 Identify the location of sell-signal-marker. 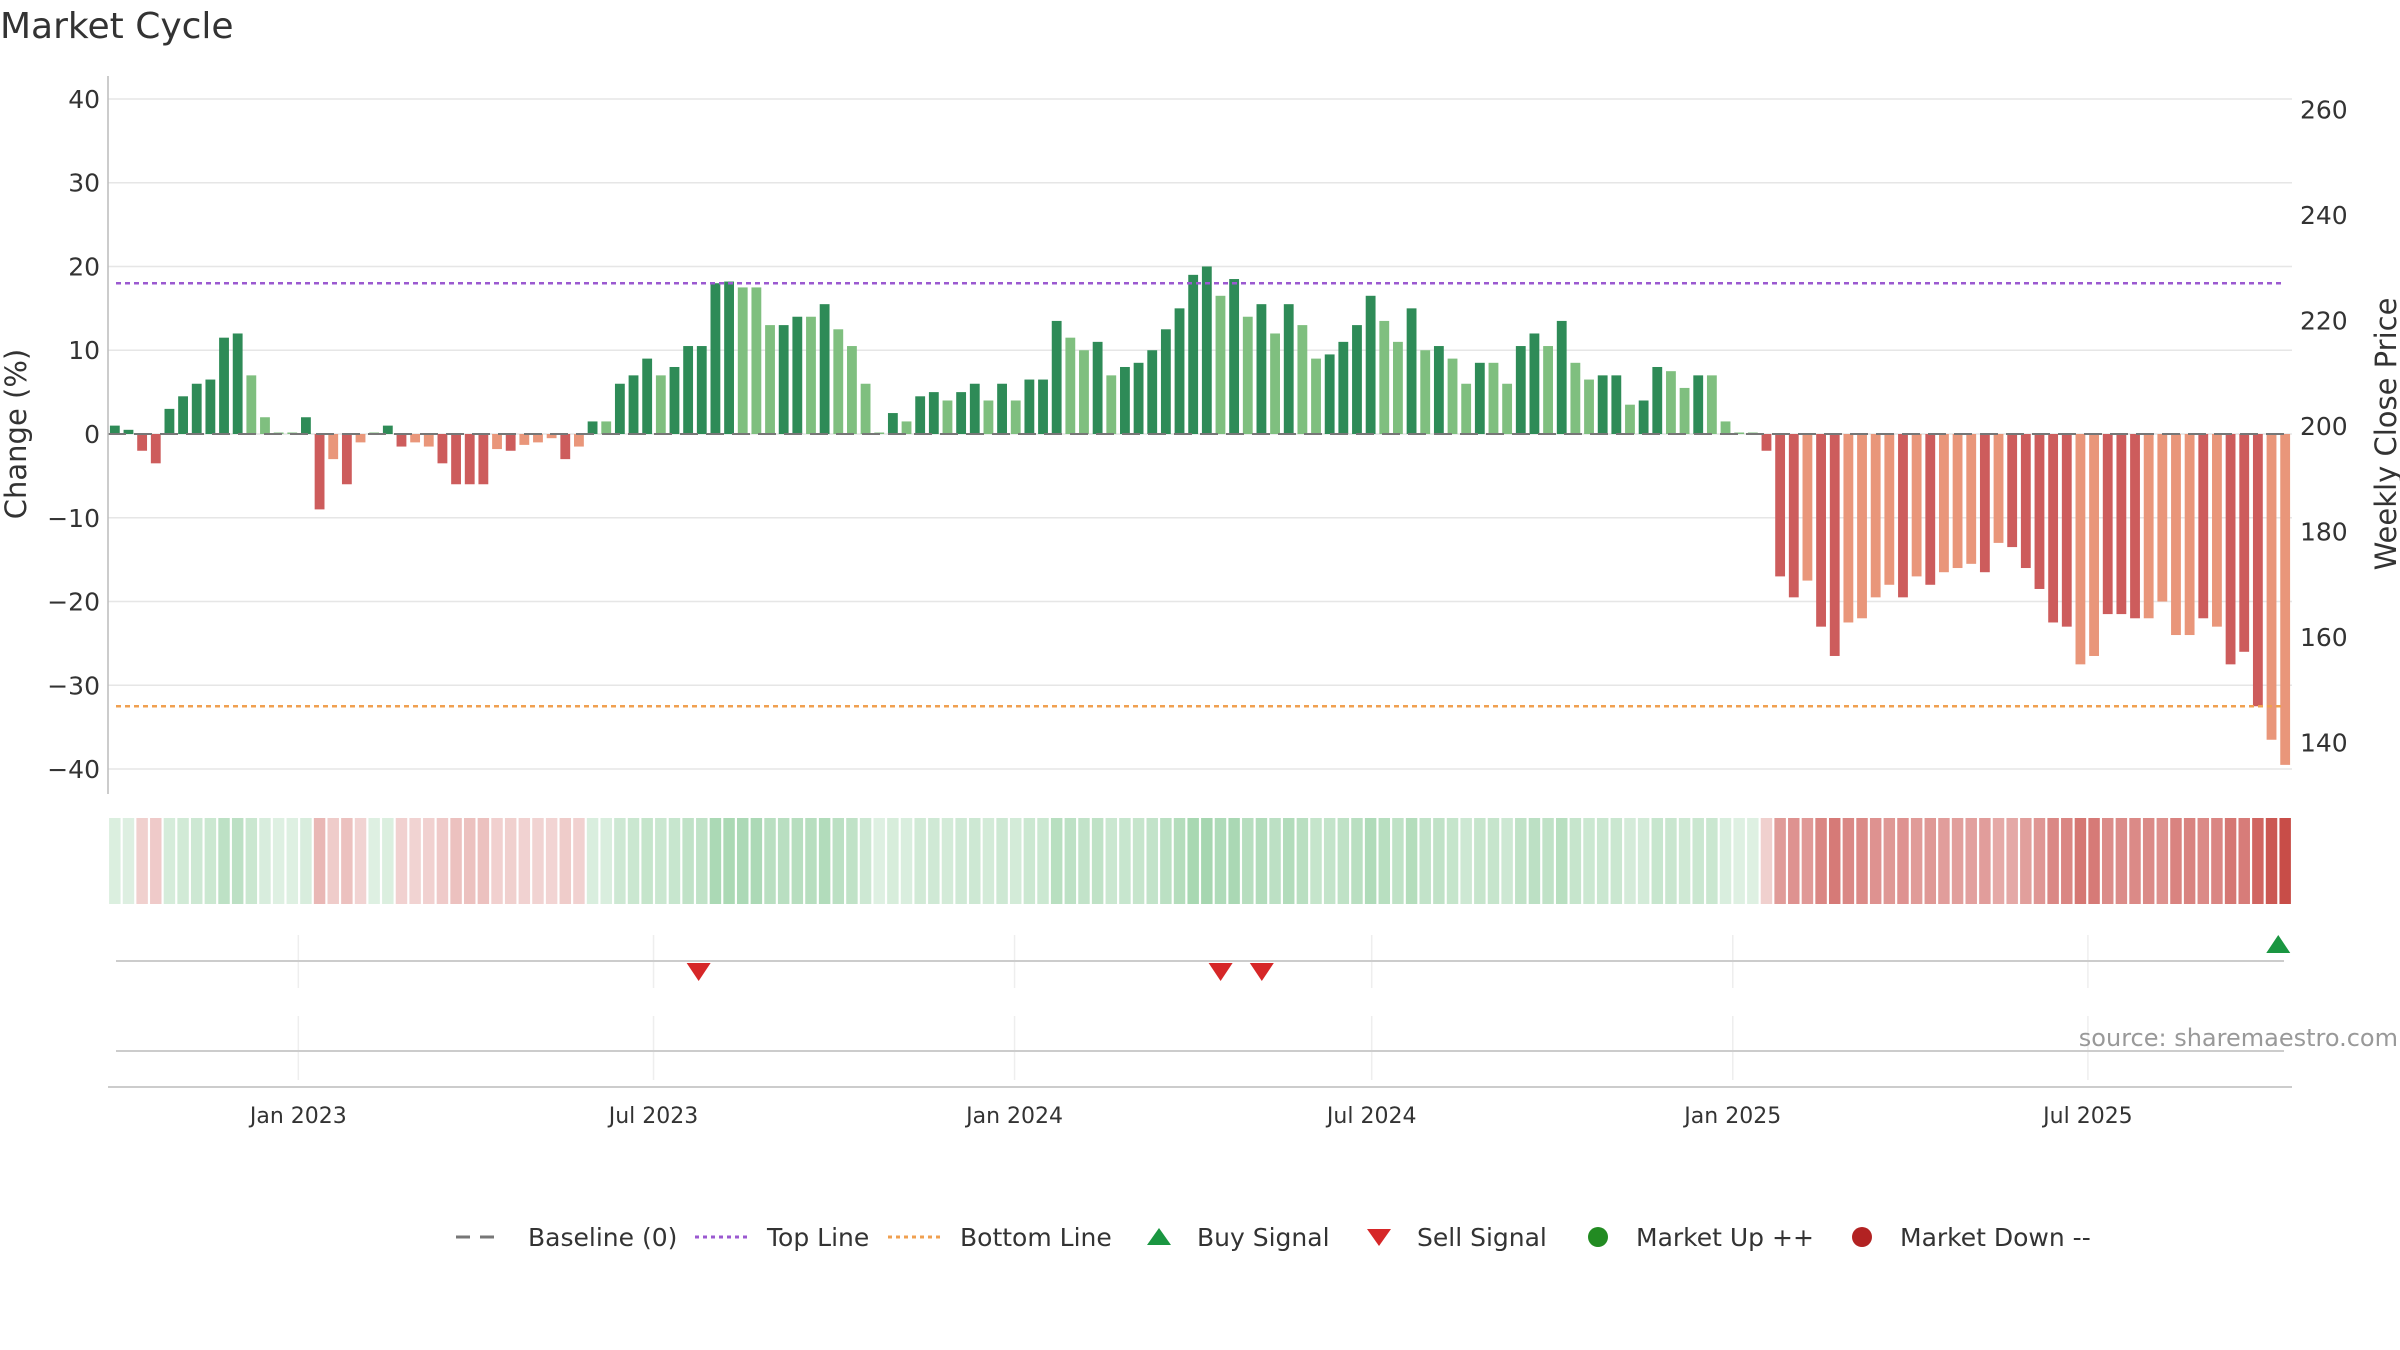
(1220, 972).